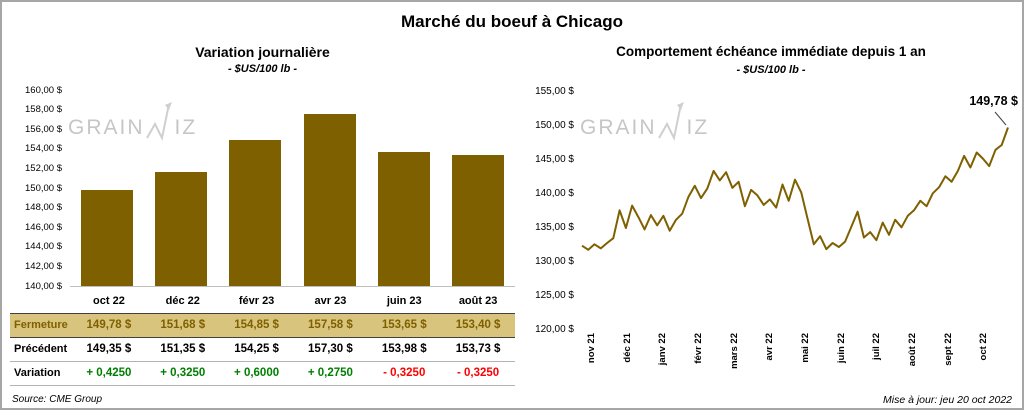 Image resolution: width=1024 pixels, height=410 pixels. Describe the element at coordinates (330, 374) in the screenshot. I see `table-value: + 0,2750` at that location.